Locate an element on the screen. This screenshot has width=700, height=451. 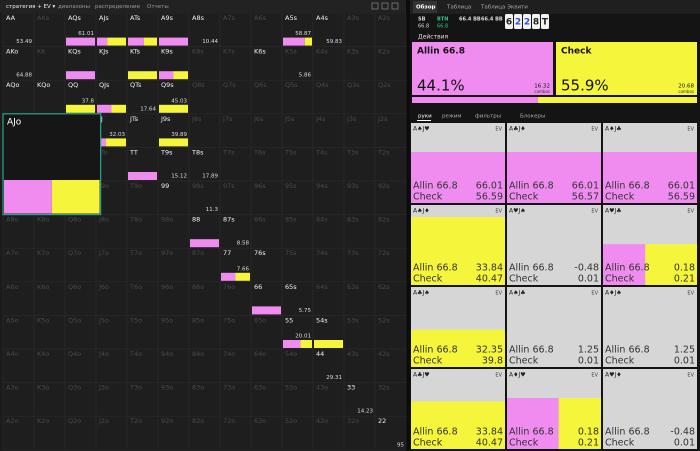
toolbar-tab: стратегия + EV ▾ is located at coordinates (31, 7).